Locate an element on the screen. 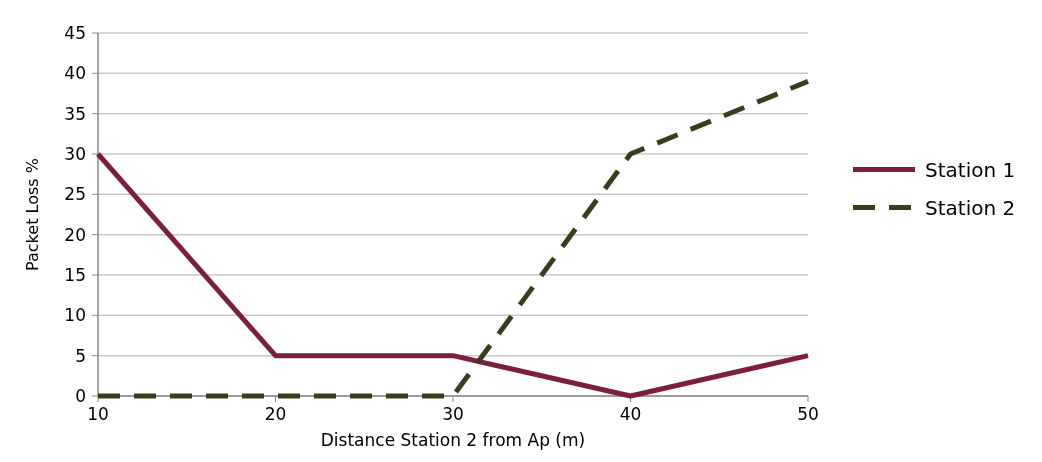  y-tick-label: 0 is located at coordinates (80, 395).